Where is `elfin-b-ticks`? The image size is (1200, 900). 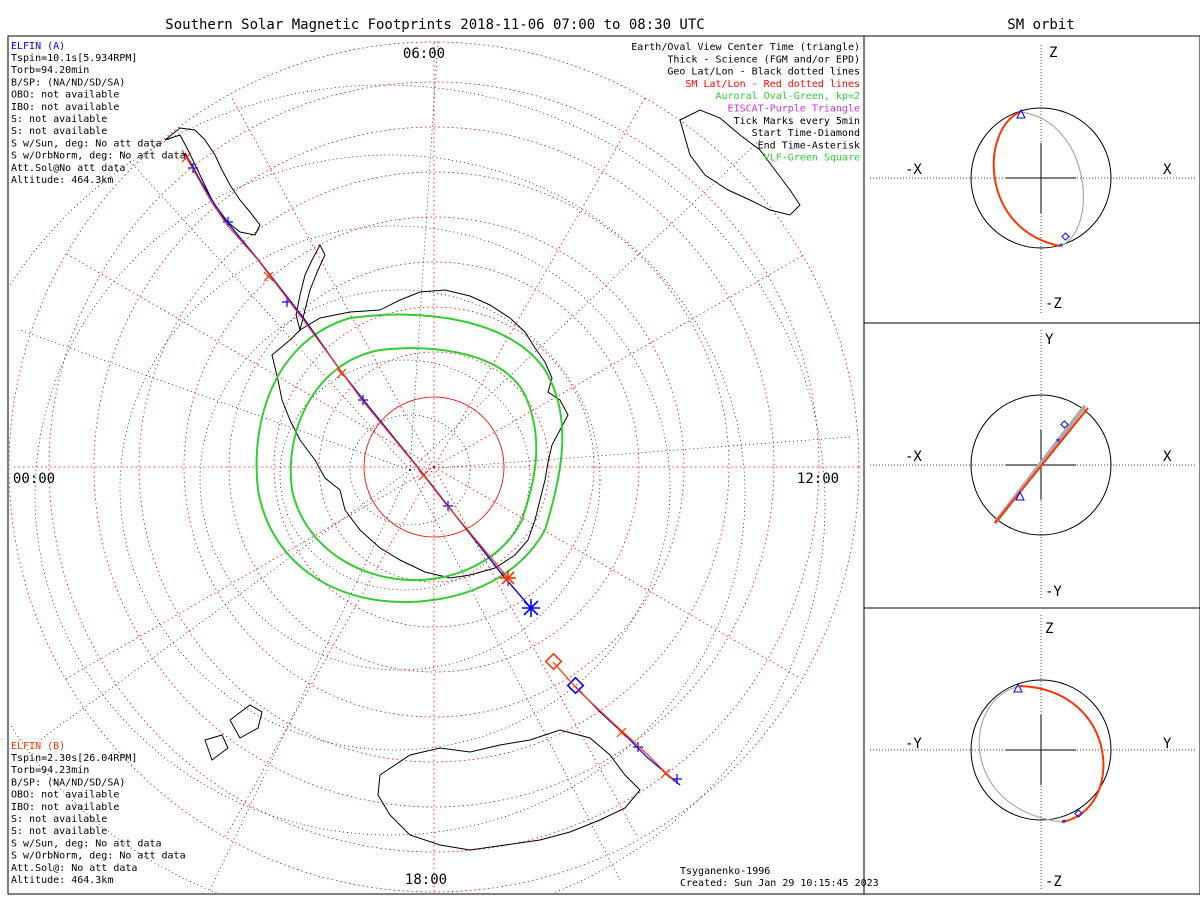 elfin-b-ticks is located at coordinates (305, 316).